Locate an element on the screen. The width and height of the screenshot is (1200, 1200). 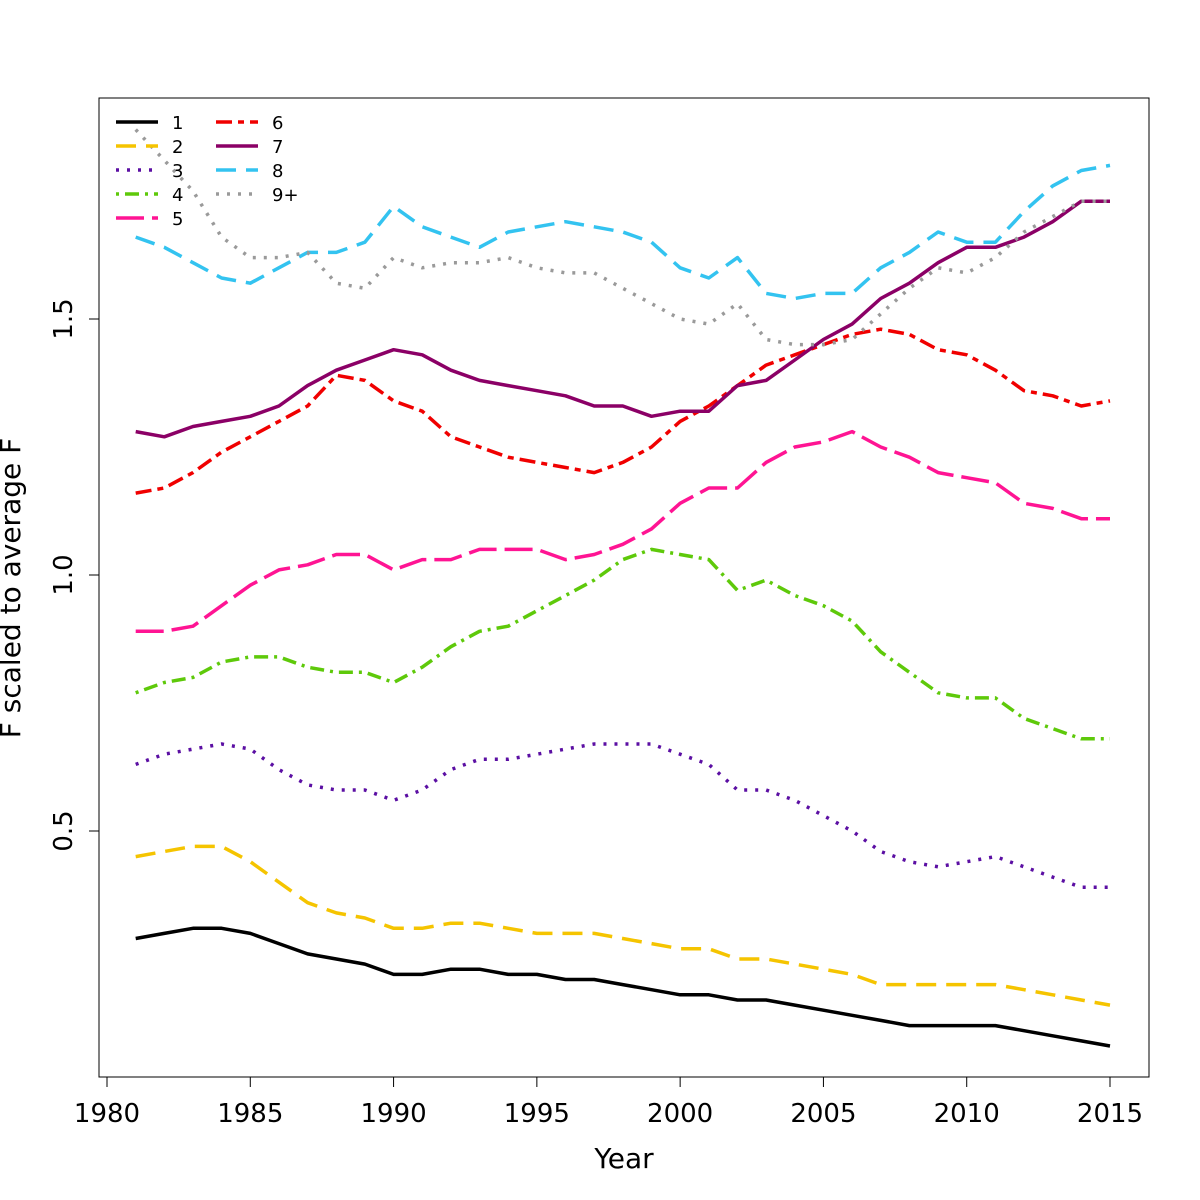
x-tick-label: 1995 is located at coordinates (537, 1114).